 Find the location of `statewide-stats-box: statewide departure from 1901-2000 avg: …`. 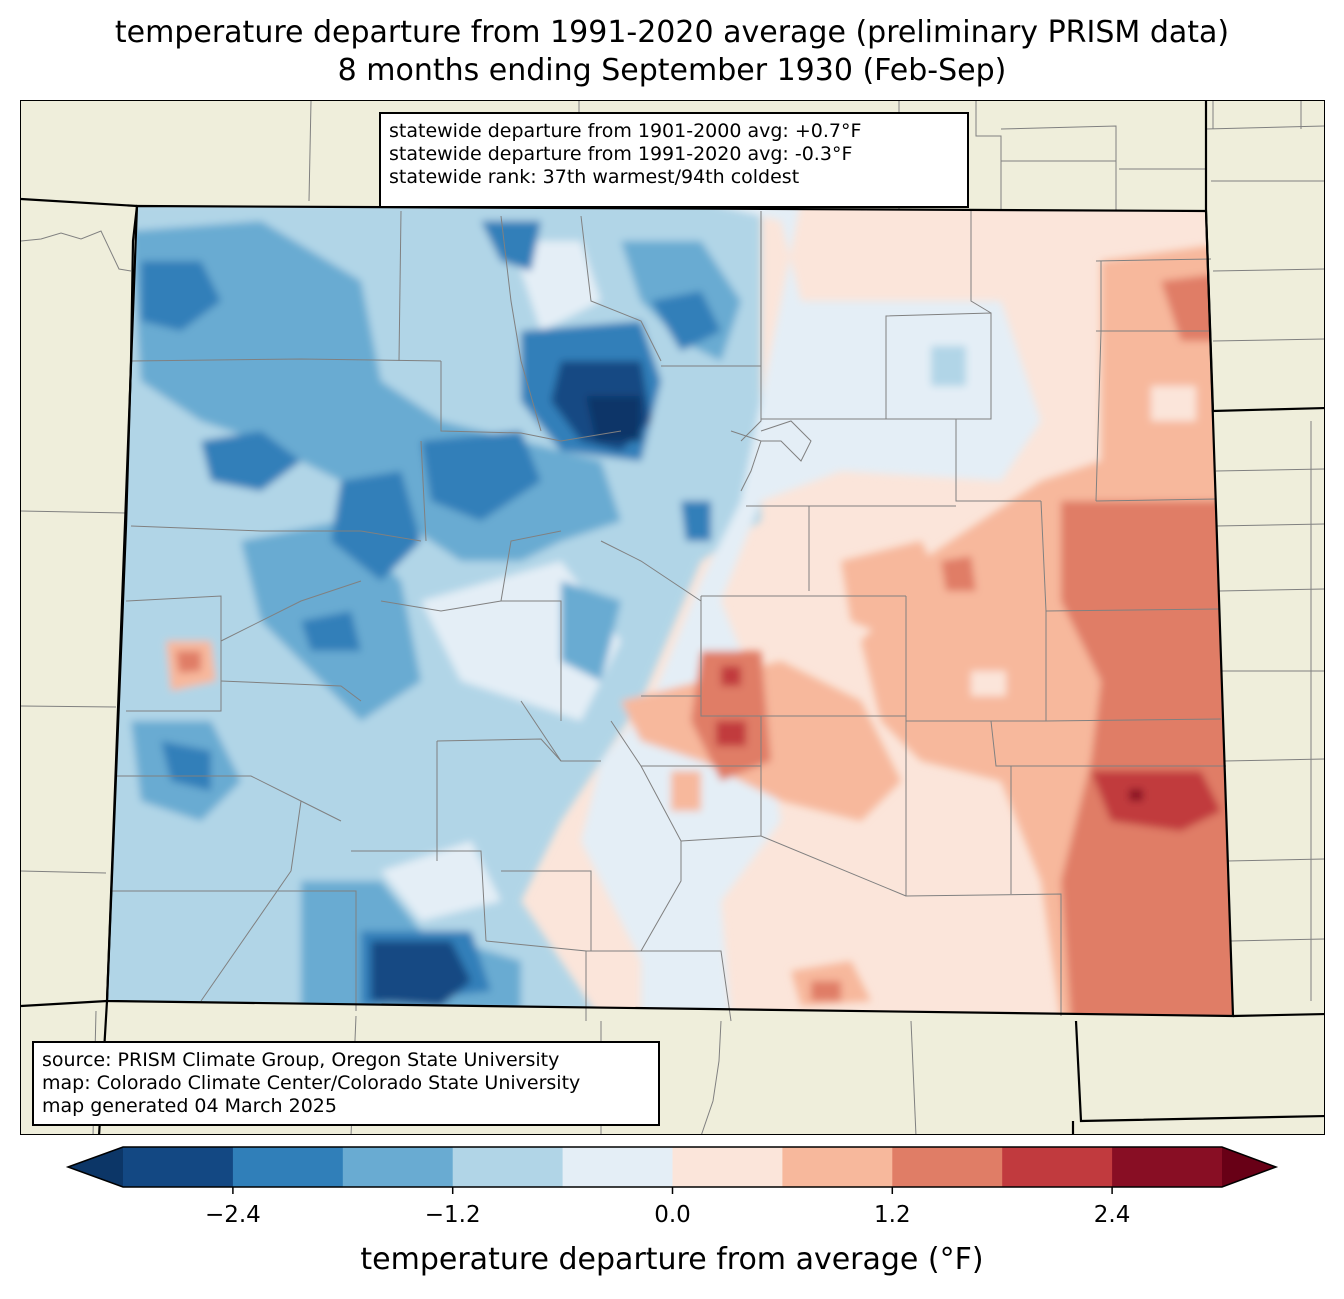

statewide-stats-box: statewide departure from 1901-2000 avg: … is located at coordinates (674, 160).